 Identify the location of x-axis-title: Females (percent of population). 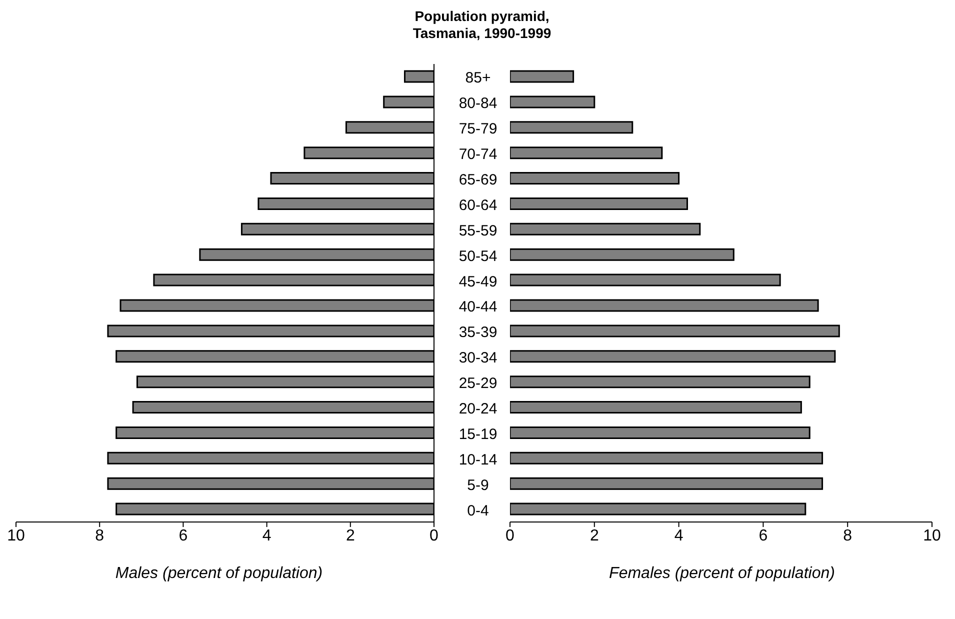
(722, 574).